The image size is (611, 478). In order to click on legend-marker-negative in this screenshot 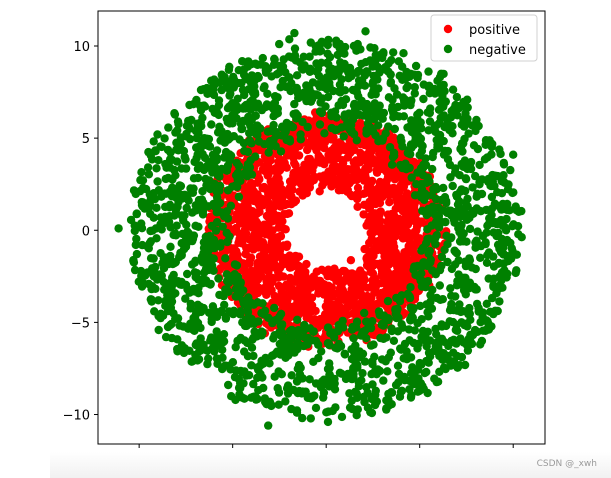, I will do `click(448, 49)`.